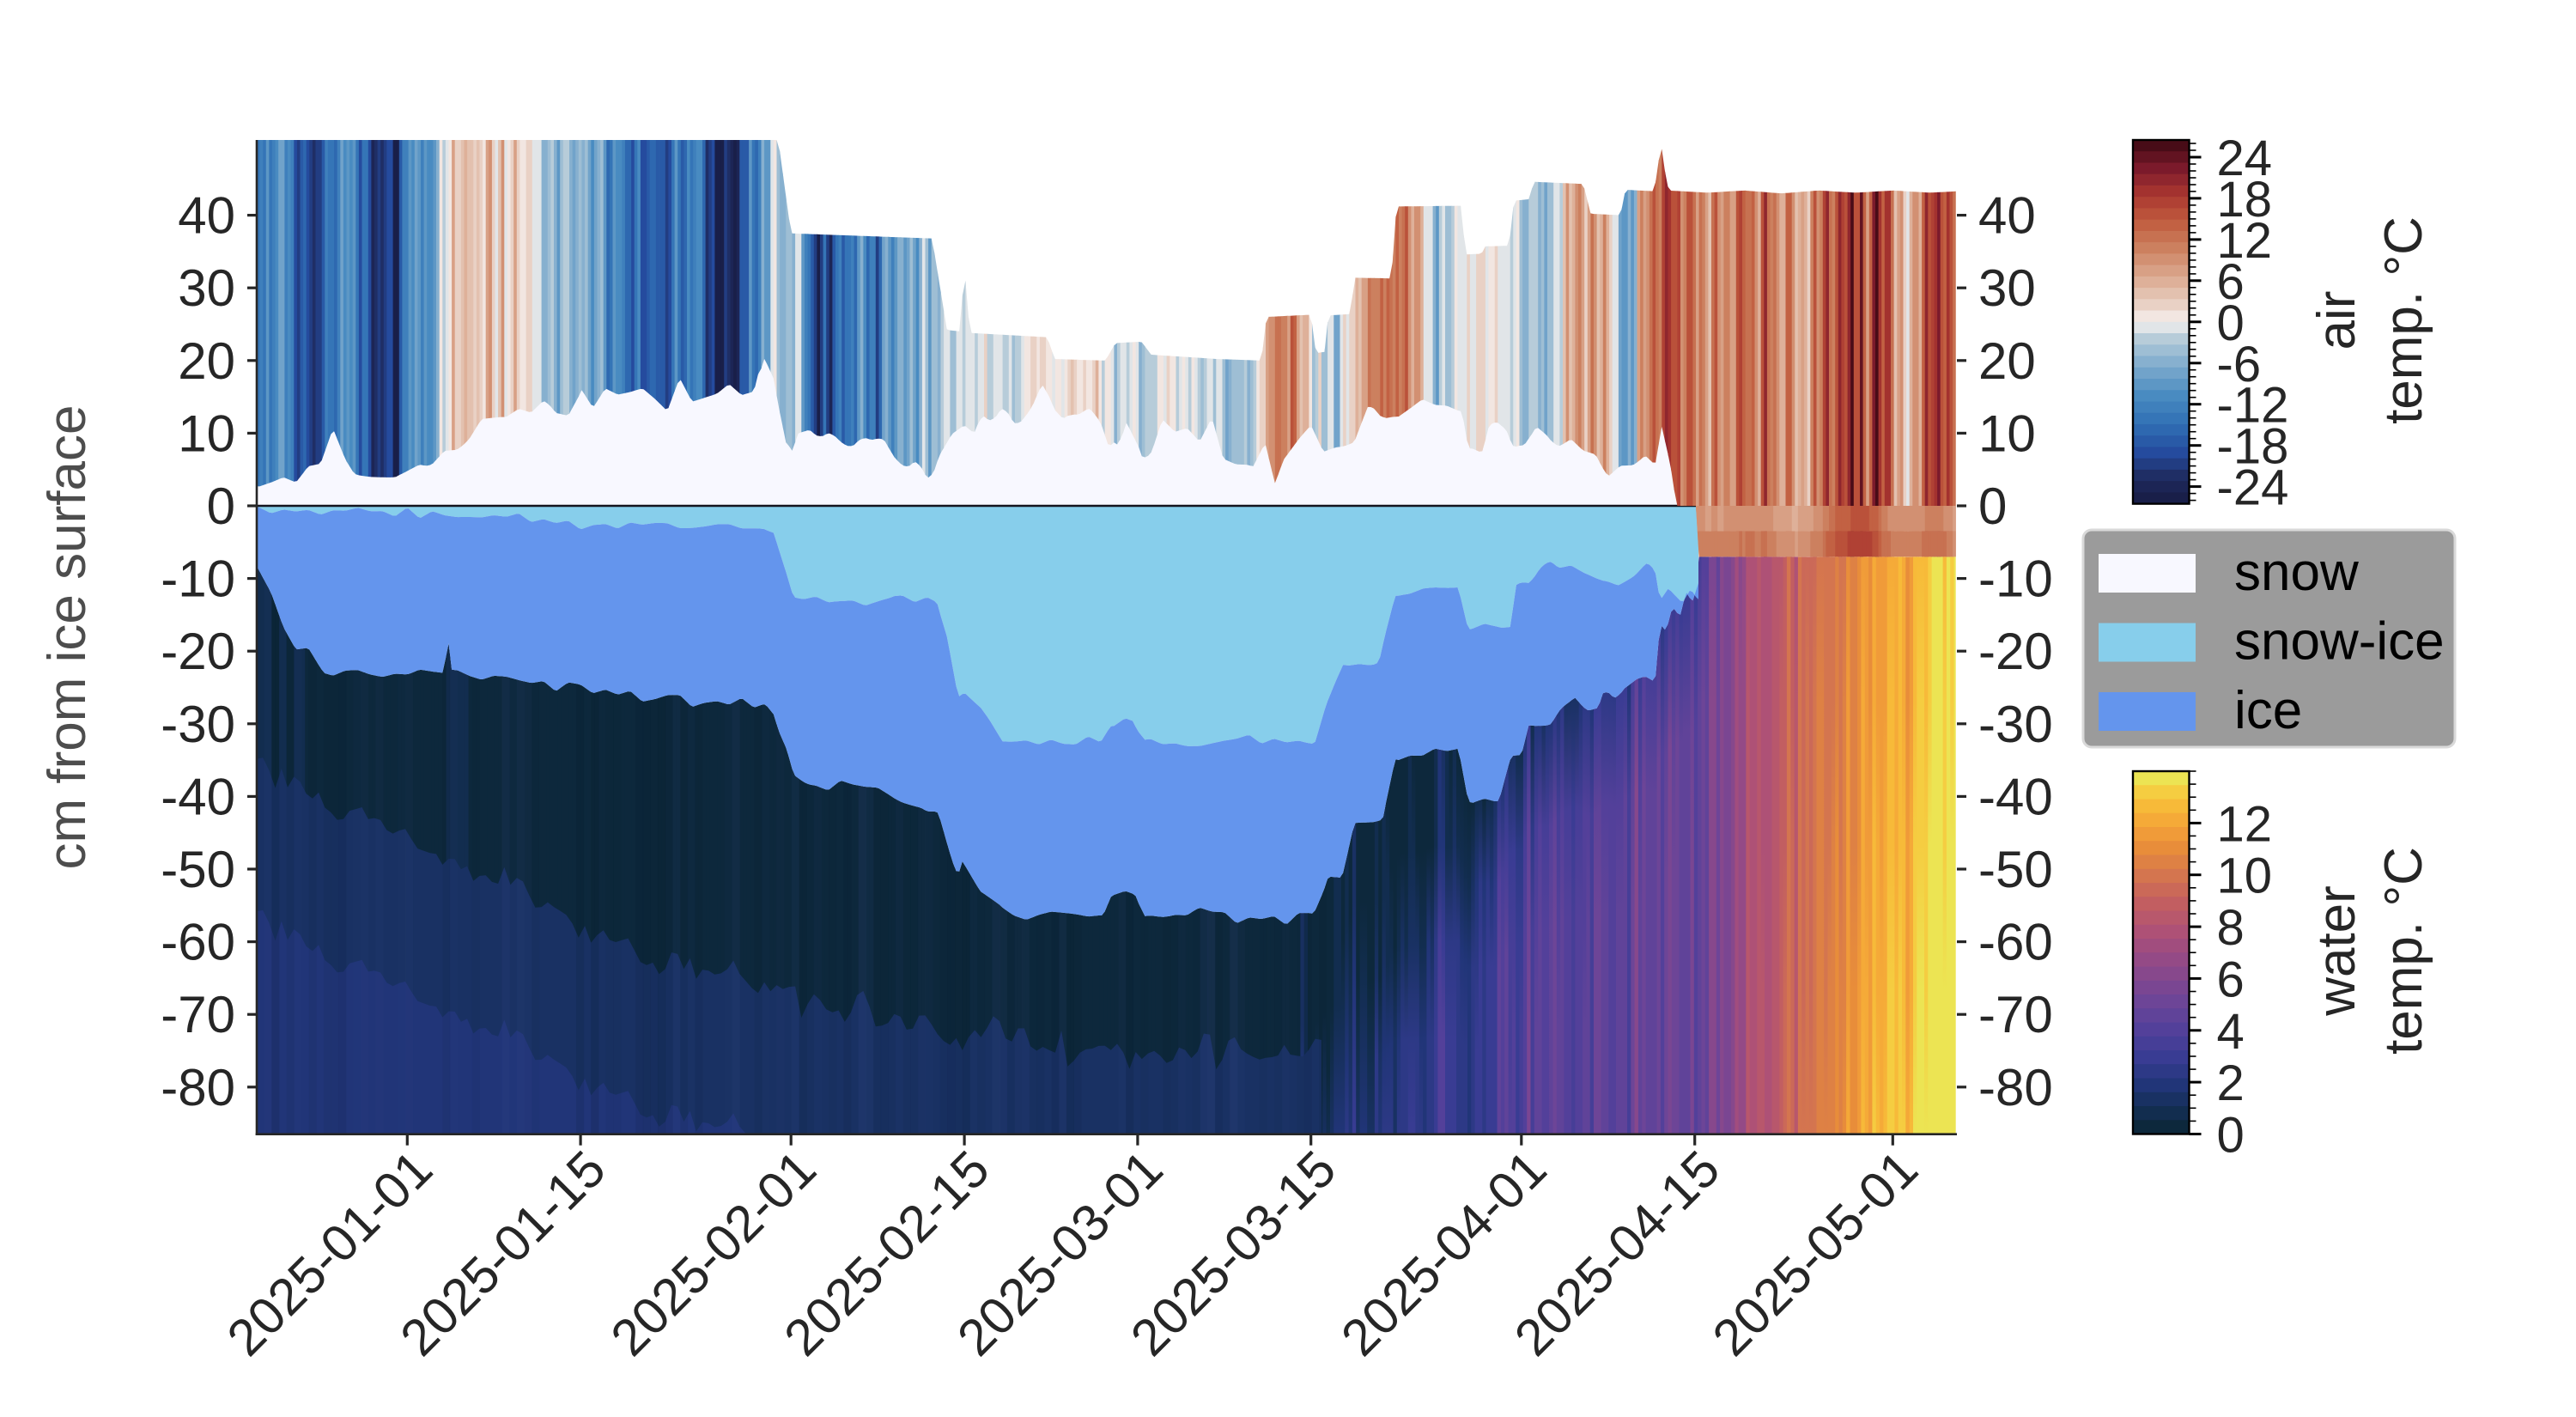 Image resolution: width=2576 pixels, height=1417 pixels. I want to click on svg-text: -12, so click(2253, 406).